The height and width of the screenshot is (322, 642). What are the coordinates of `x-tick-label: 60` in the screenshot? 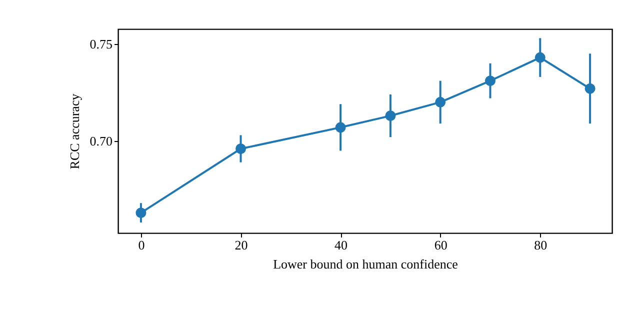 It's located at (441, 245).